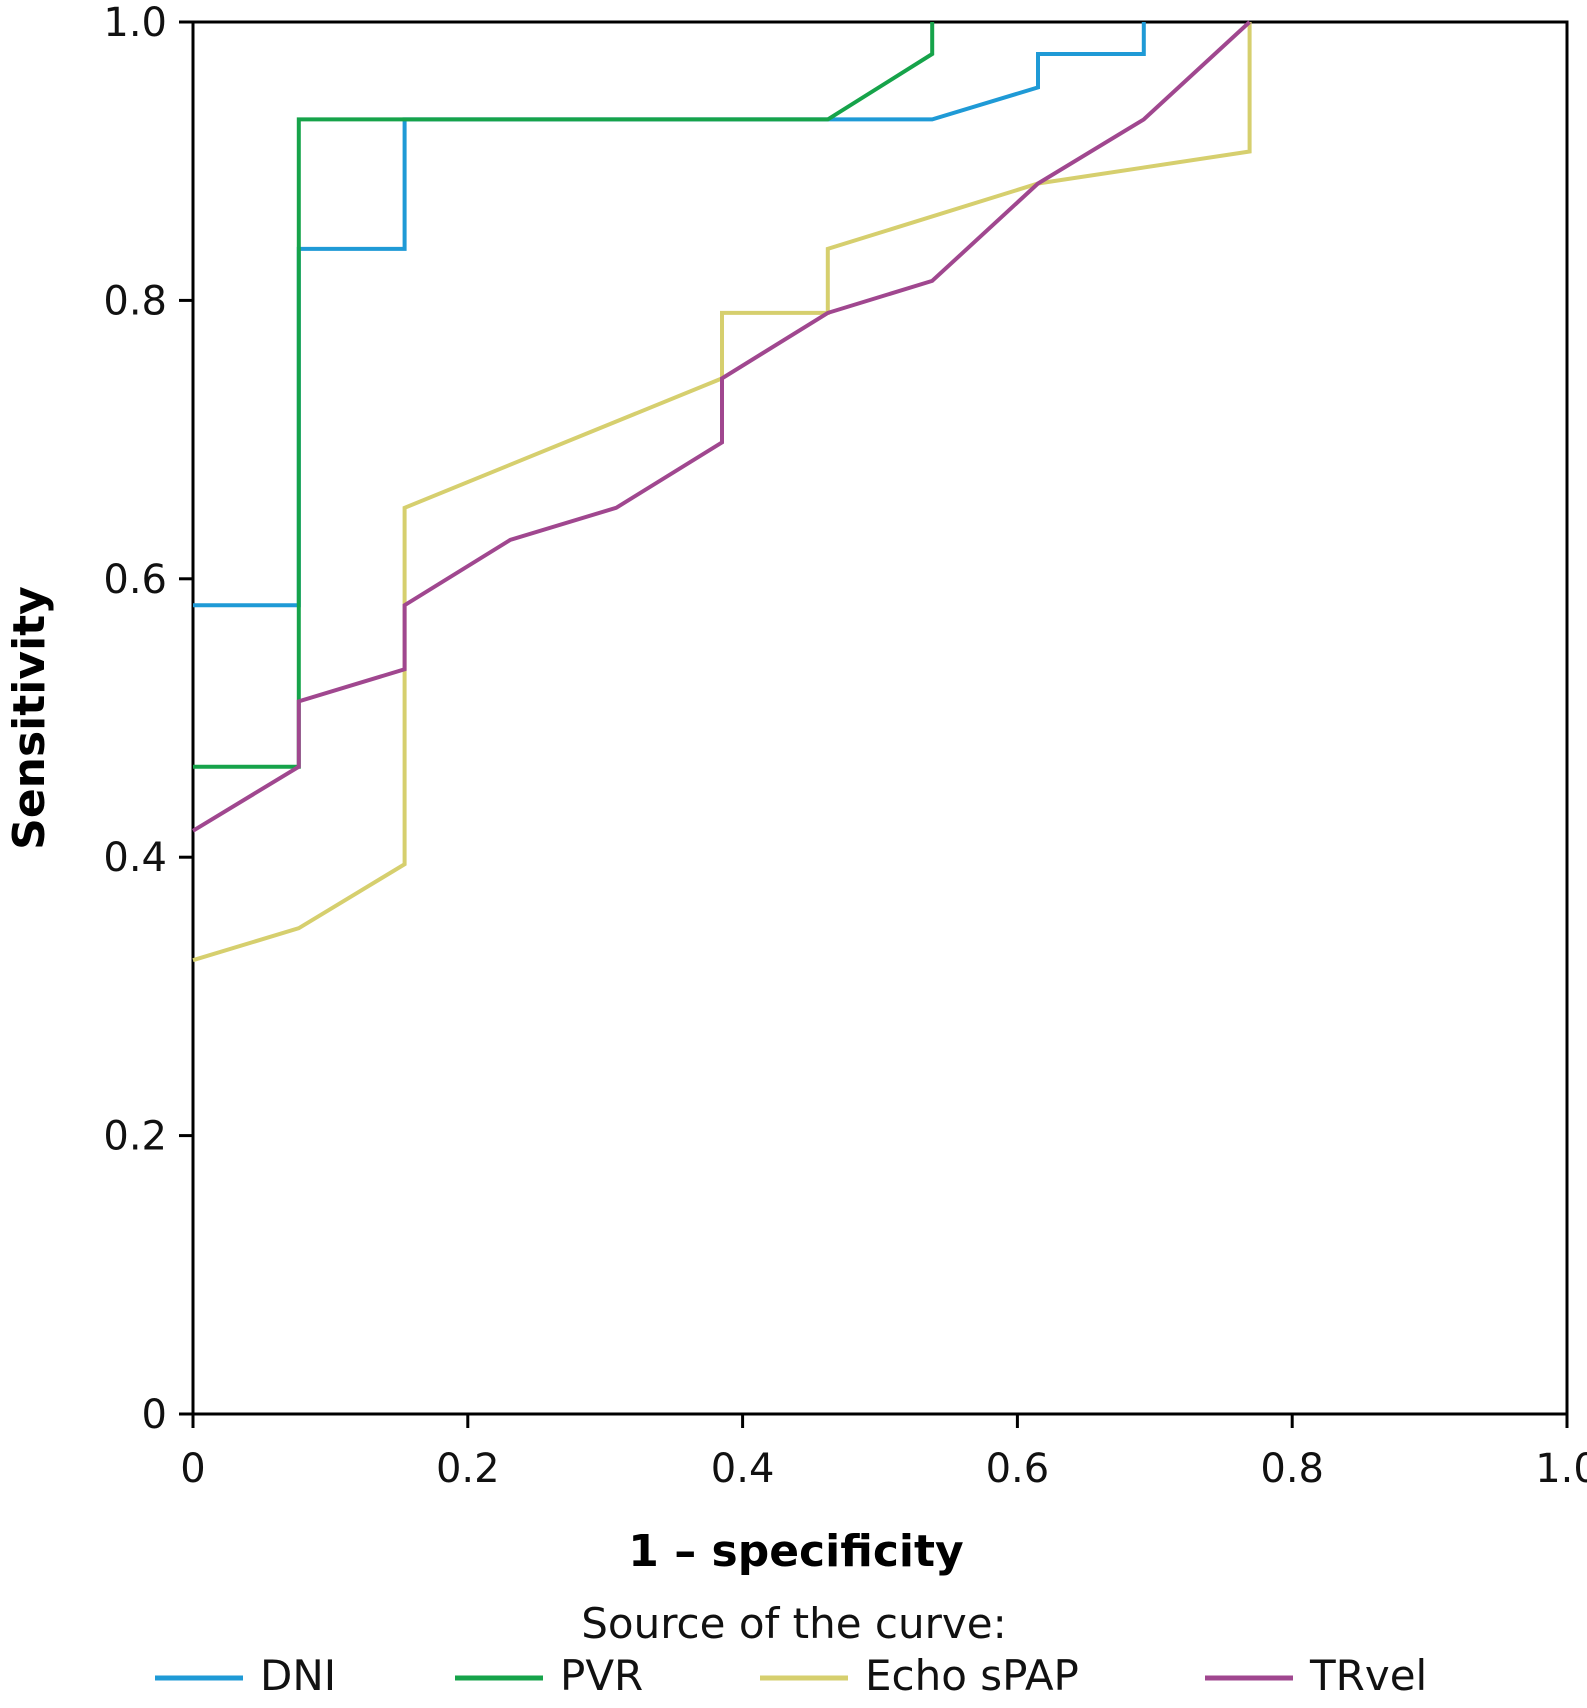  Describe the element at coordinates (192, 1469) in the screenshot. I see `x-tick-label: 0` at that location.